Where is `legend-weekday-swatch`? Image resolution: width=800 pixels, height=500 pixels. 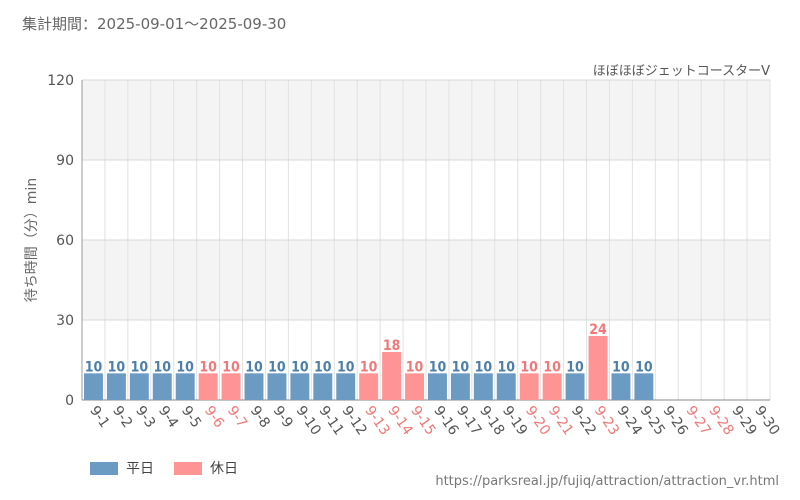 legend-weekday-swatch is located at coordinates (104, 468).